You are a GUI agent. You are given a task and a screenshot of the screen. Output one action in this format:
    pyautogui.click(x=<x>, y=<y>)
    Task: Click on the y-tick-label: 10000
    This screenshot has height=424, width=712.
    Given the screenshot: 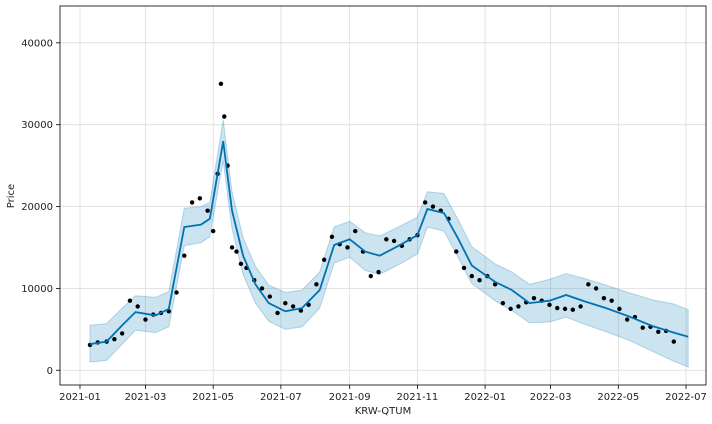 What is the action you would take?
    pyautogui.click(x=37, y=289)
    